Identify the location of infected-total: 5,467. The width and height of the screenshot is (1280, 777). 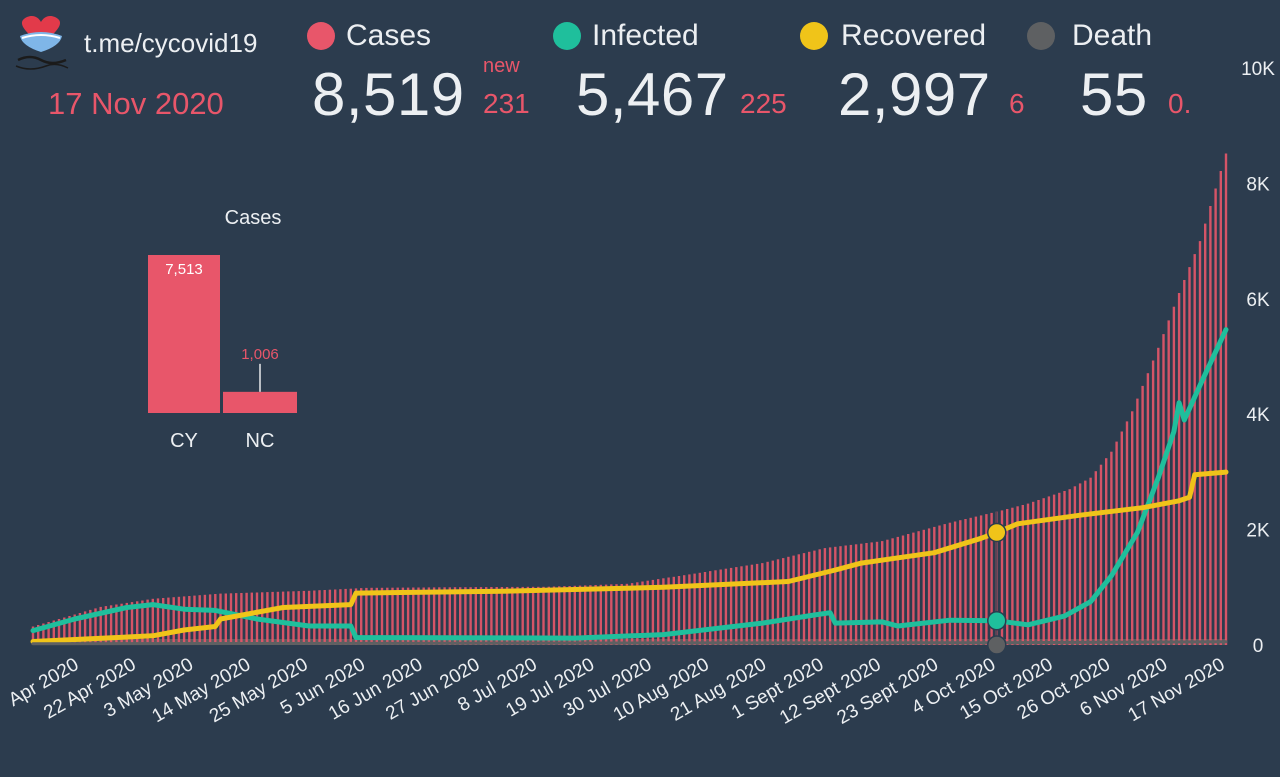
(652, 94).